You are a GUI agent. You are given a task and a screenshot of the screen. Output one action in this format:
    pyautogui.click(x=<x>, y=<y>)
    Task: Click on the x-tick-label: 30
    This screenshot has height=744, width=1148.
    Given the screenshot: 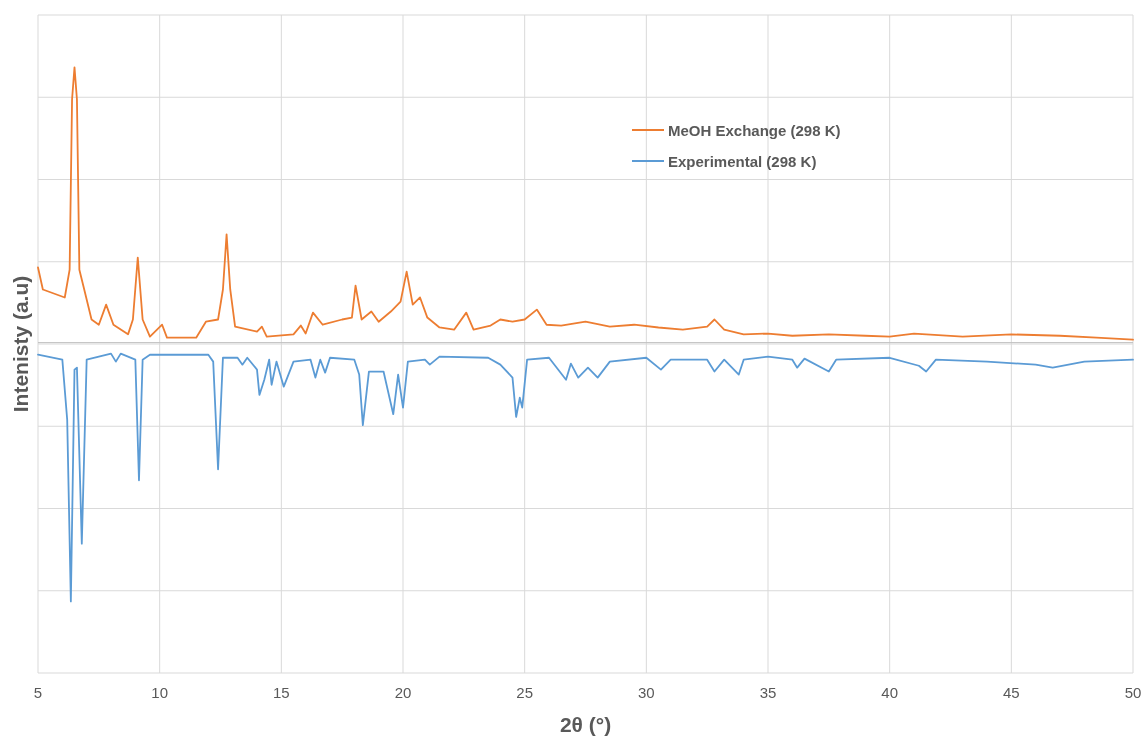 What is the action you would take?
    pyautogui.click(x=646, y=692)
    